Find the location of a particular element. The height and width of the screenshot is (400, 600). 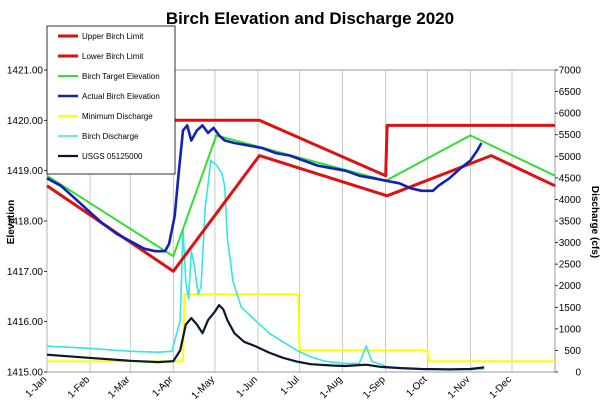

left-axis-label: Elevation is located at coordinates (11, 222).